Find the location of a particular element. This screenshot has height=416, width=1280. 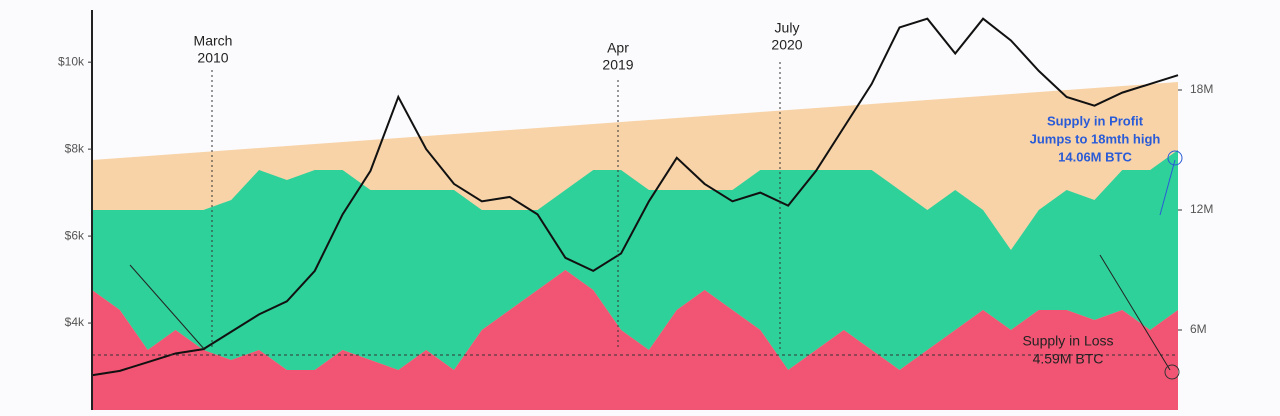

annotation: Apr is located at coordinates (618, 48).